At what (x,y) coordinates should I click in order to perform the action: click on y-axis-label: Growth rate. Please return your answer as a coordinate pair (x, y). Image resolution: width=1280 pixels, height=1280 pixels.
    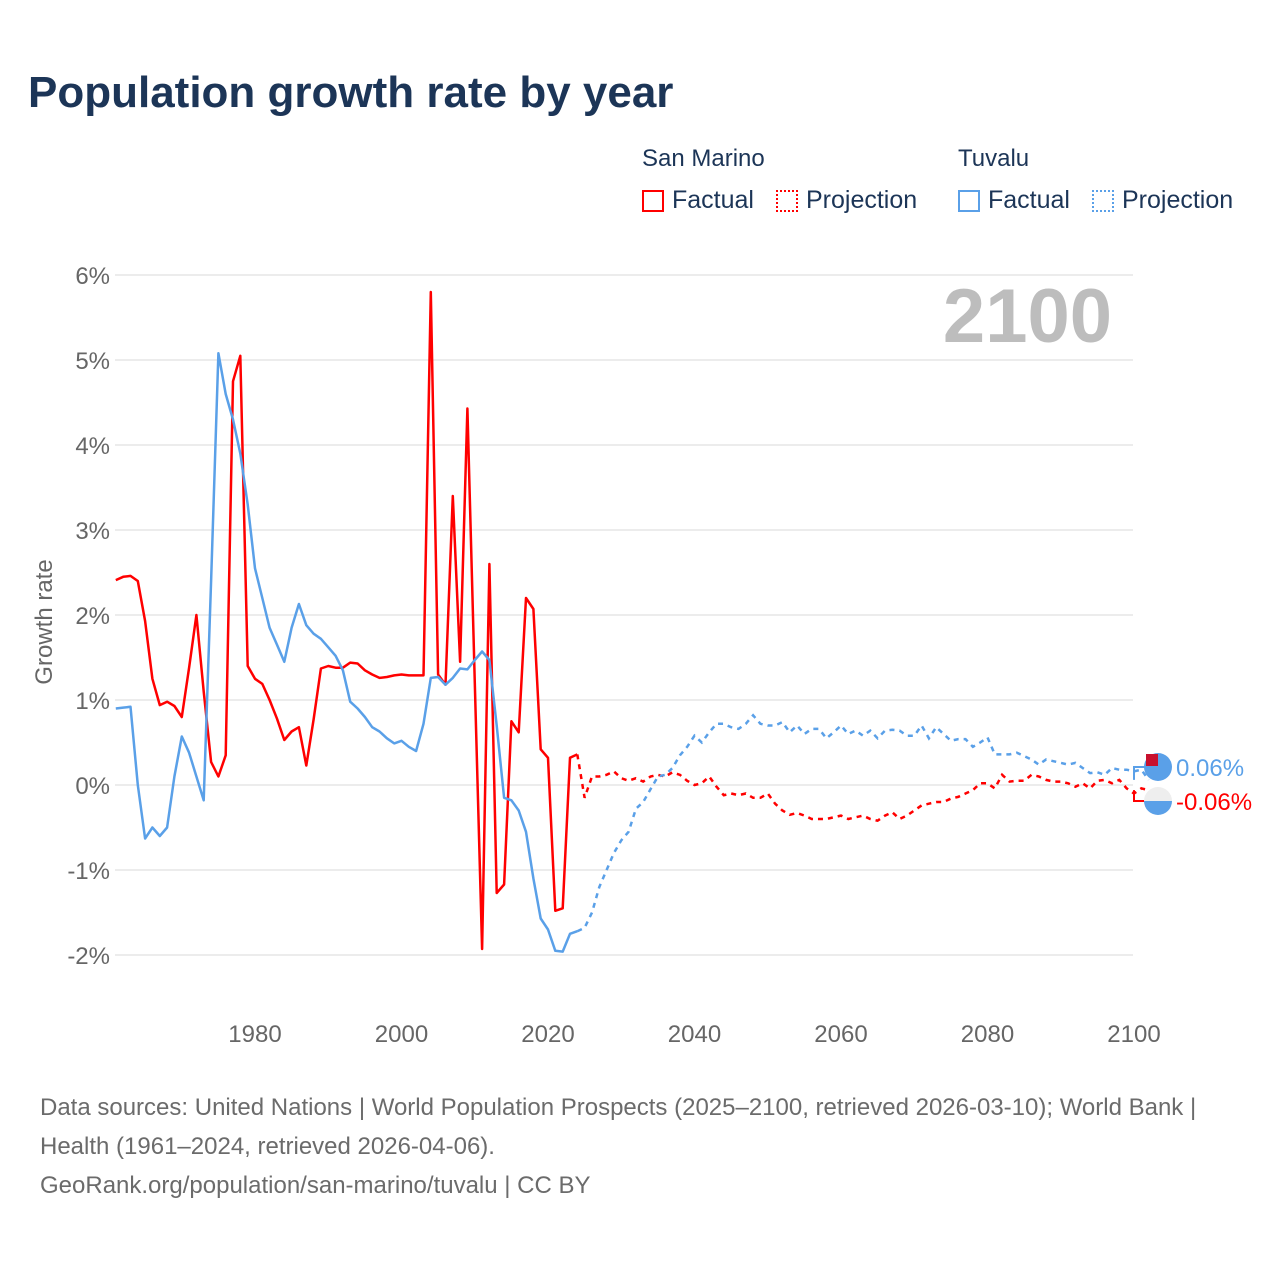
    Looking at the image, I should click on (44, 621).